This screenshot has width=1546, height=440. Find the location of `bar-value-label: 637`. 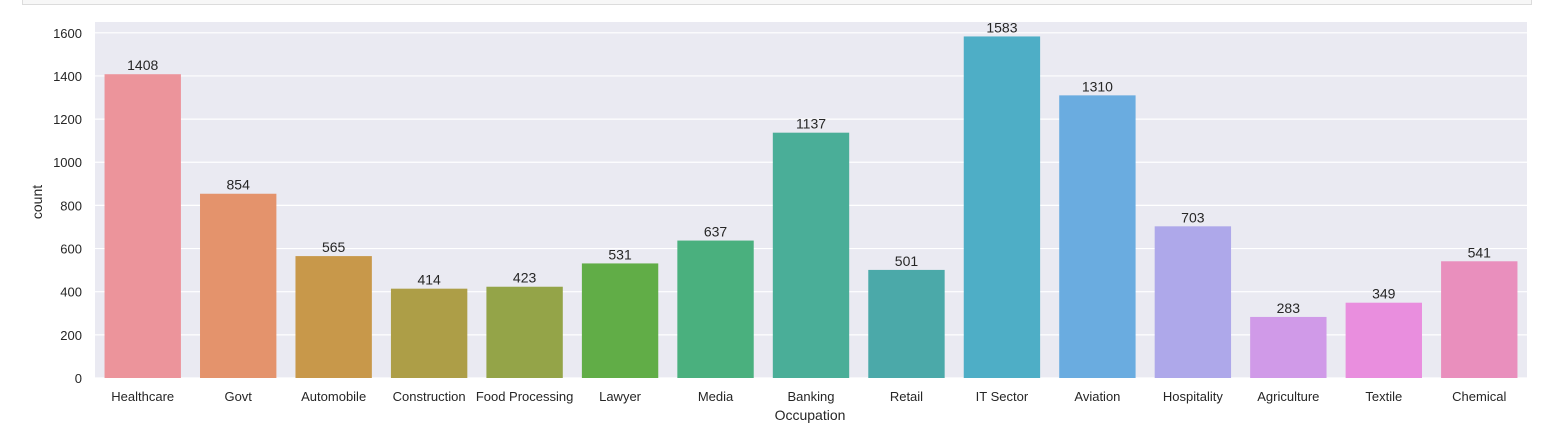

bar-value-label: 637 is located at coordinates (716, 232).